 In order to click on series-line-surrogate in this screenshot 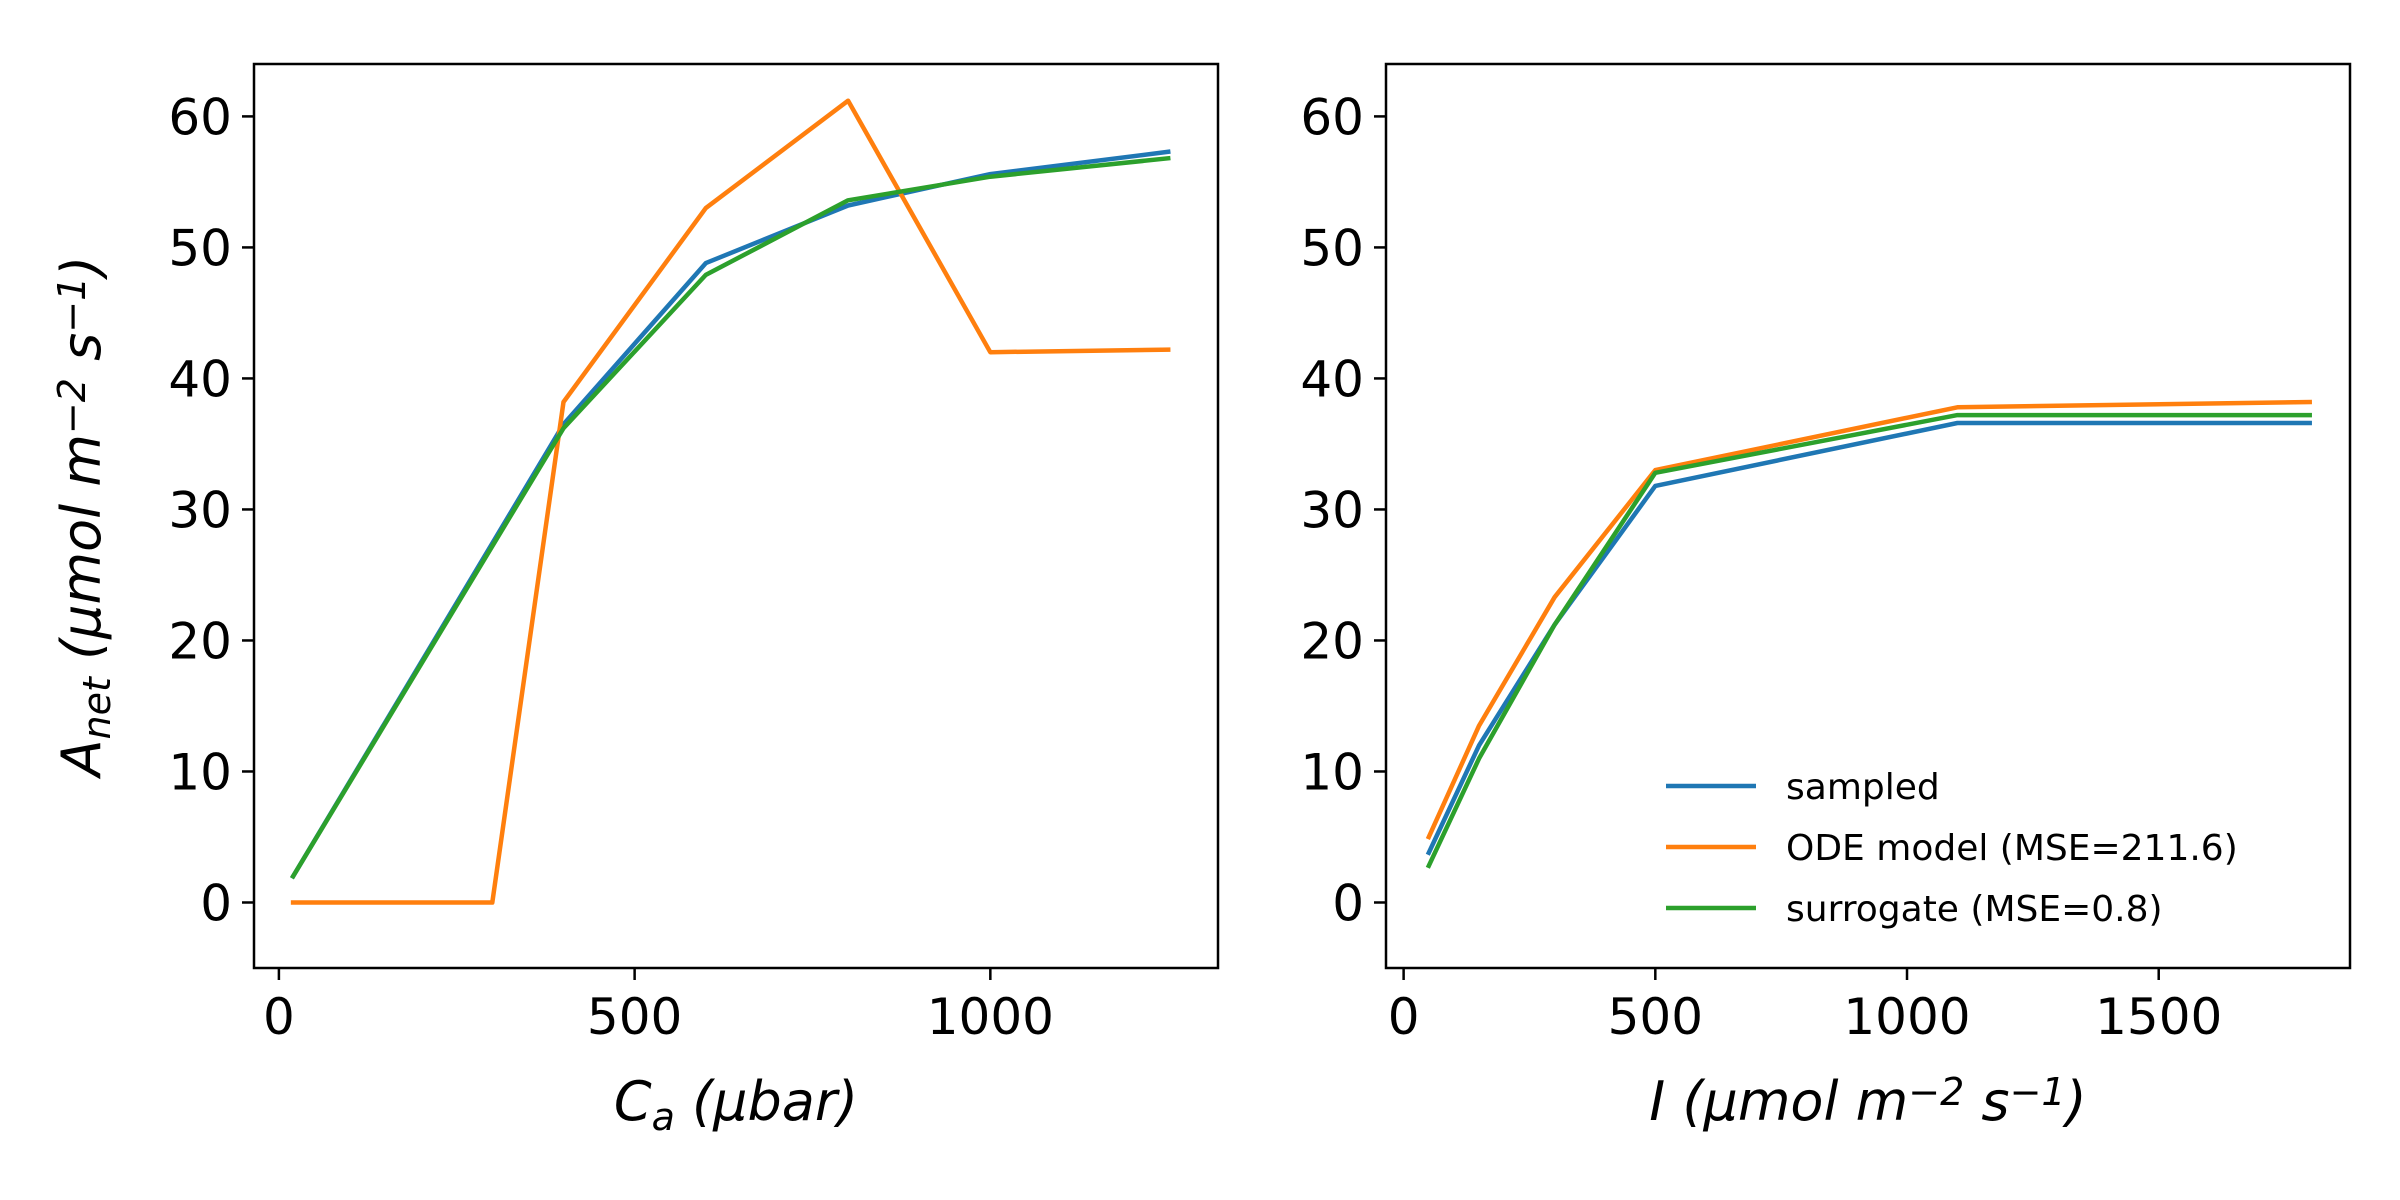, I will do `click(1868, 640)`.